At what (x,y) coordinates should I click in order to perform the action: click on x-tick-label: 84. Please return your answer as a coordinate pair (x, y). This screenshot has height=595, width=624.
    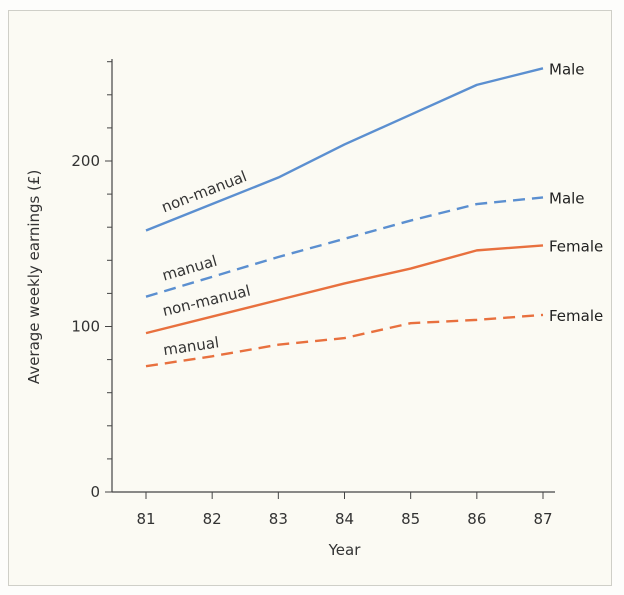
    Looking at the image, I should click on (344, 519).